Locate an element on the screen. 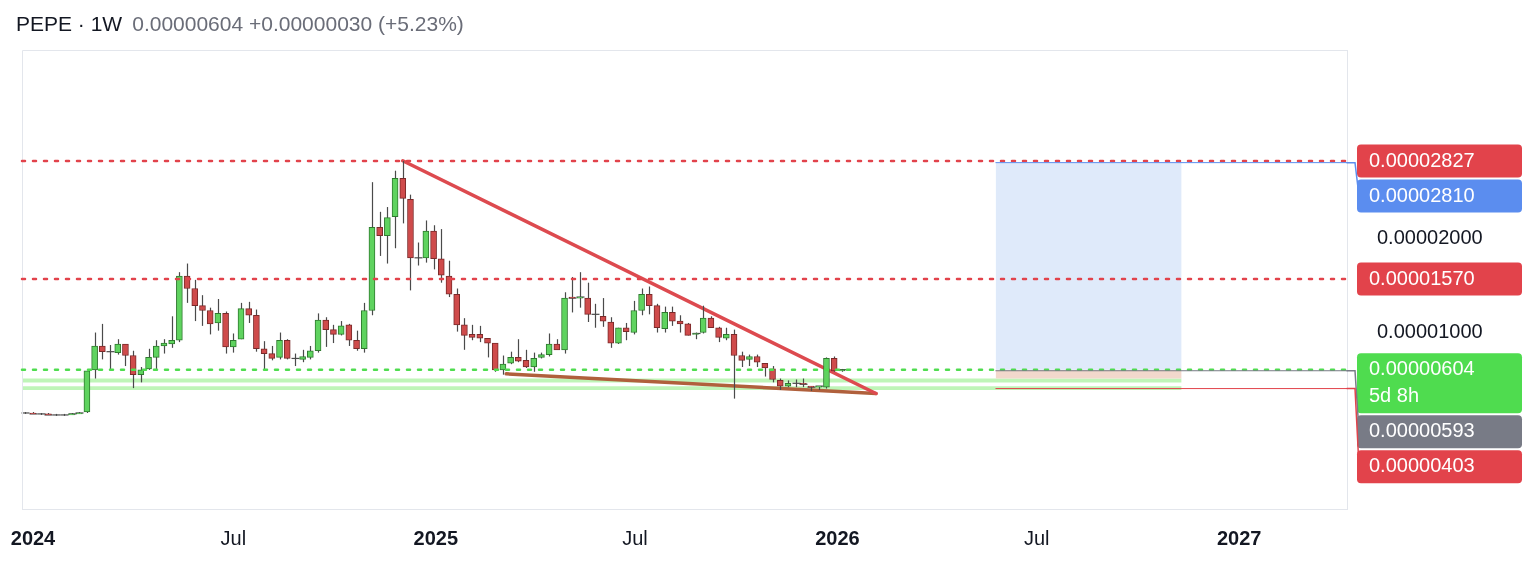  chart-subtitle: 0.00000604 +0.00000030 (+5.23%) is located at coordinates (298, 23).